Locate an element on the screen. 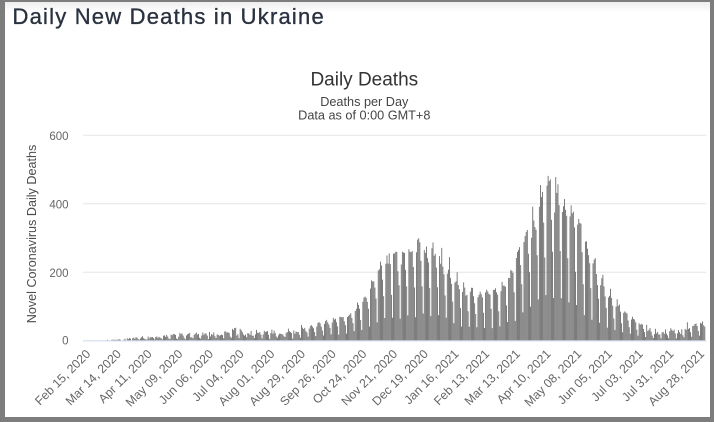 The width and height of the screenshot is (714, 422). svg-text: Novel Coronavirus Daily Deaths is located at coordinates (32, 234).